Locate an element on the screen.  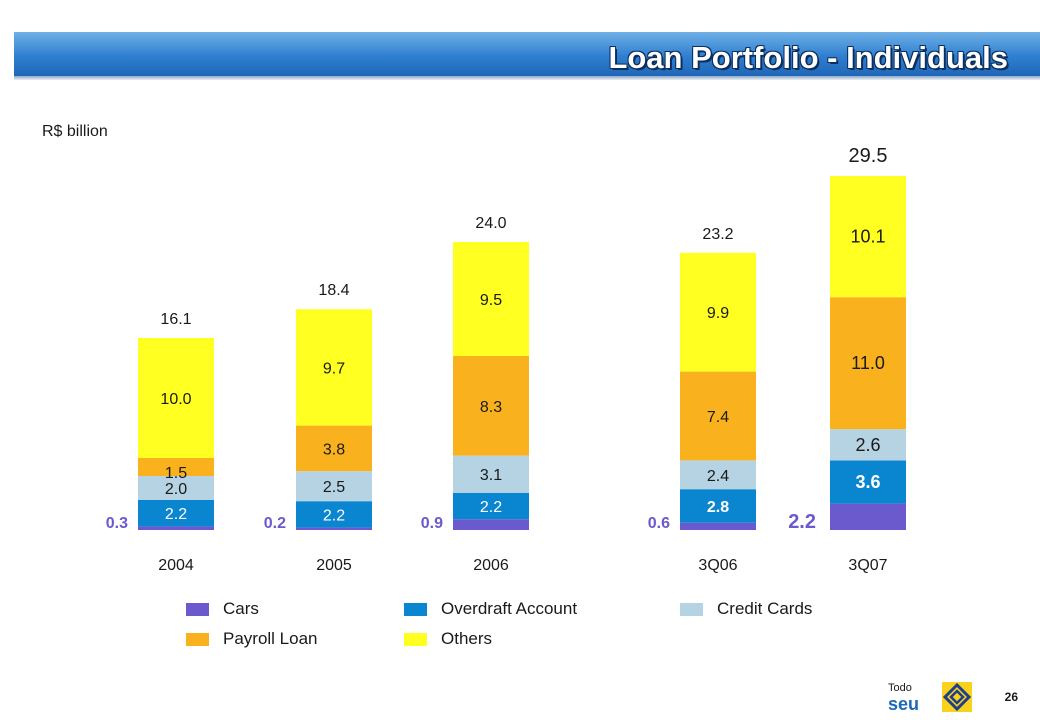
data-label-credit-cards-3Q07: 2.6 is located at coordinates (867, 445).